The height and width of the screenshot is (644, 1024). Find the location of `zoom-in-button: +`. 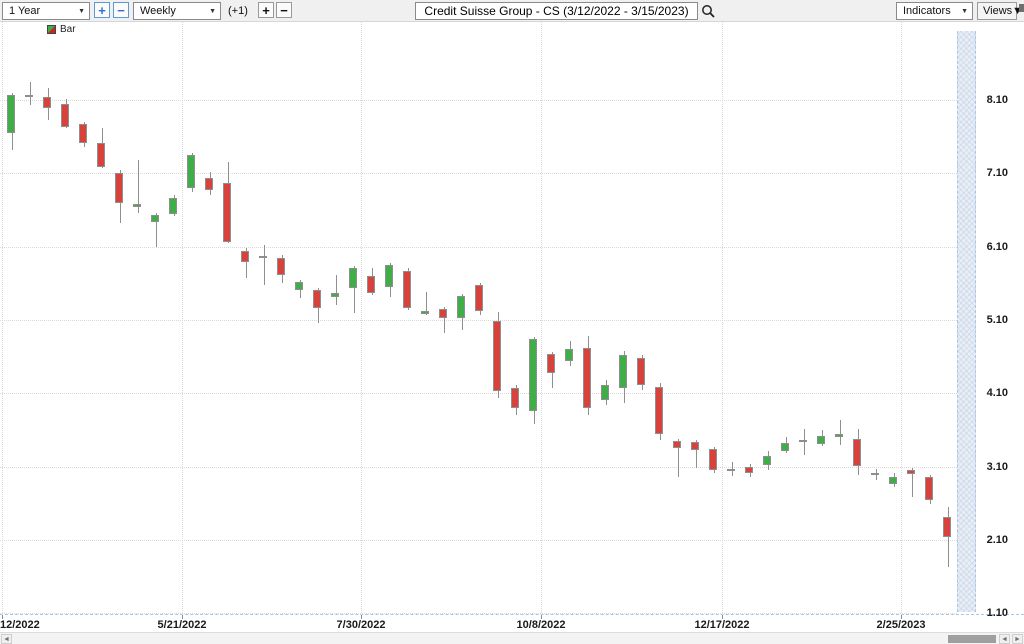

zoom-in-button: + is located at coordinates (102, 10).